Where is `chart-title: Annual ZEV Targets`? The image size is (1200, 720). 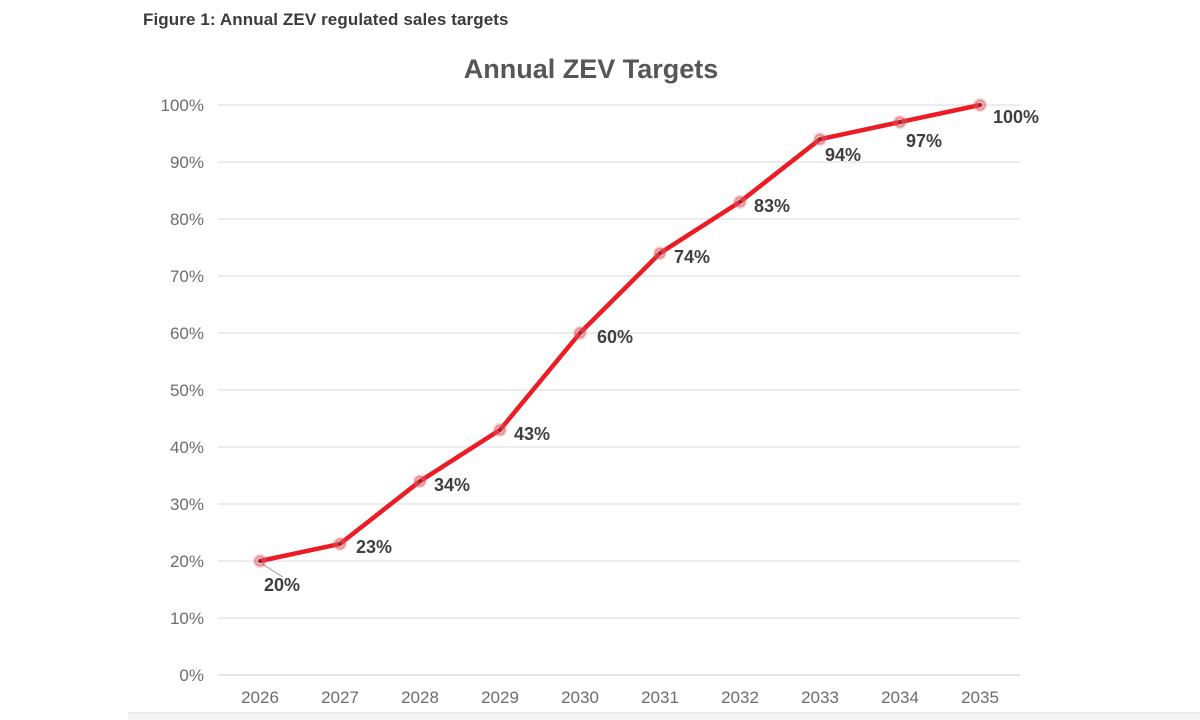 chart-title: Annual ZEV Targets is located at coordinates (591, 69).